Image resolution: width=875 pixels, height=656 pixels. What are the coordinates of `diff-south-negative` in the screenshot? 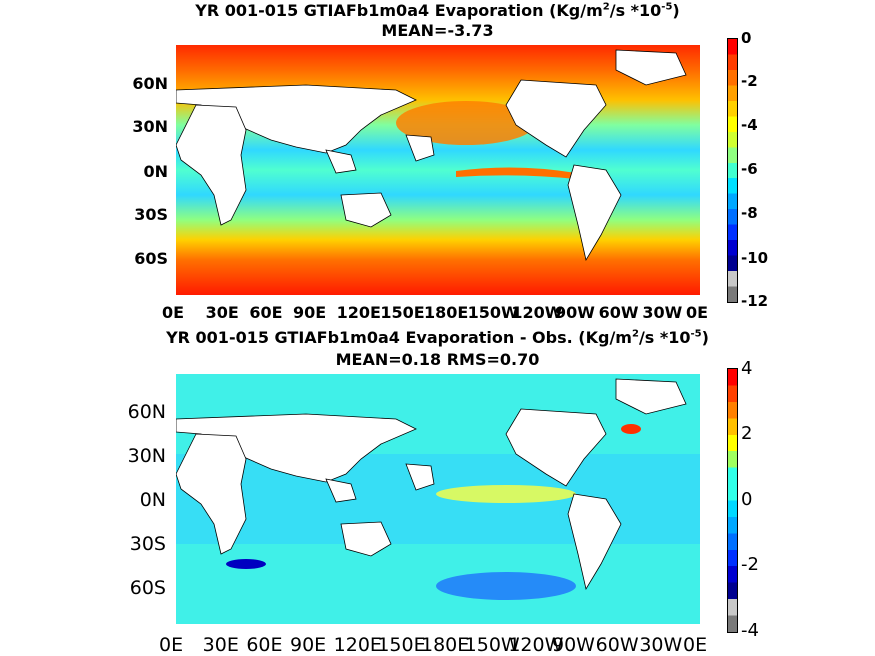 It's located at (506, 586).